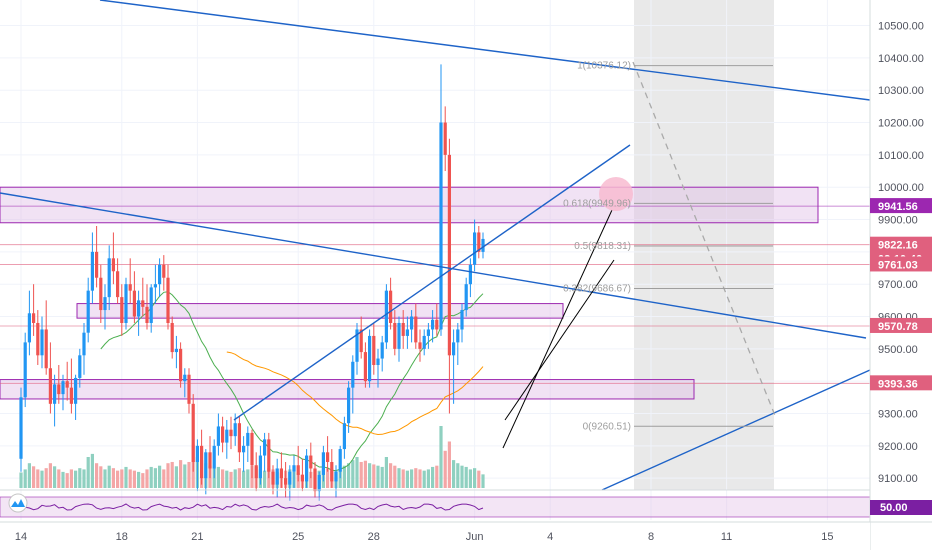  I want to click on time-tick-label: 8, so click(651, 537).